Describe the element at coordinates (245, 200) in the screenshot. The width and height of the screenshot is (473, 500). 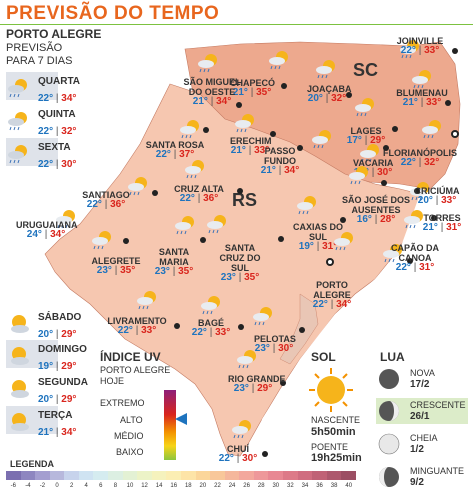
I see `state-label-rs: RS` at that location.